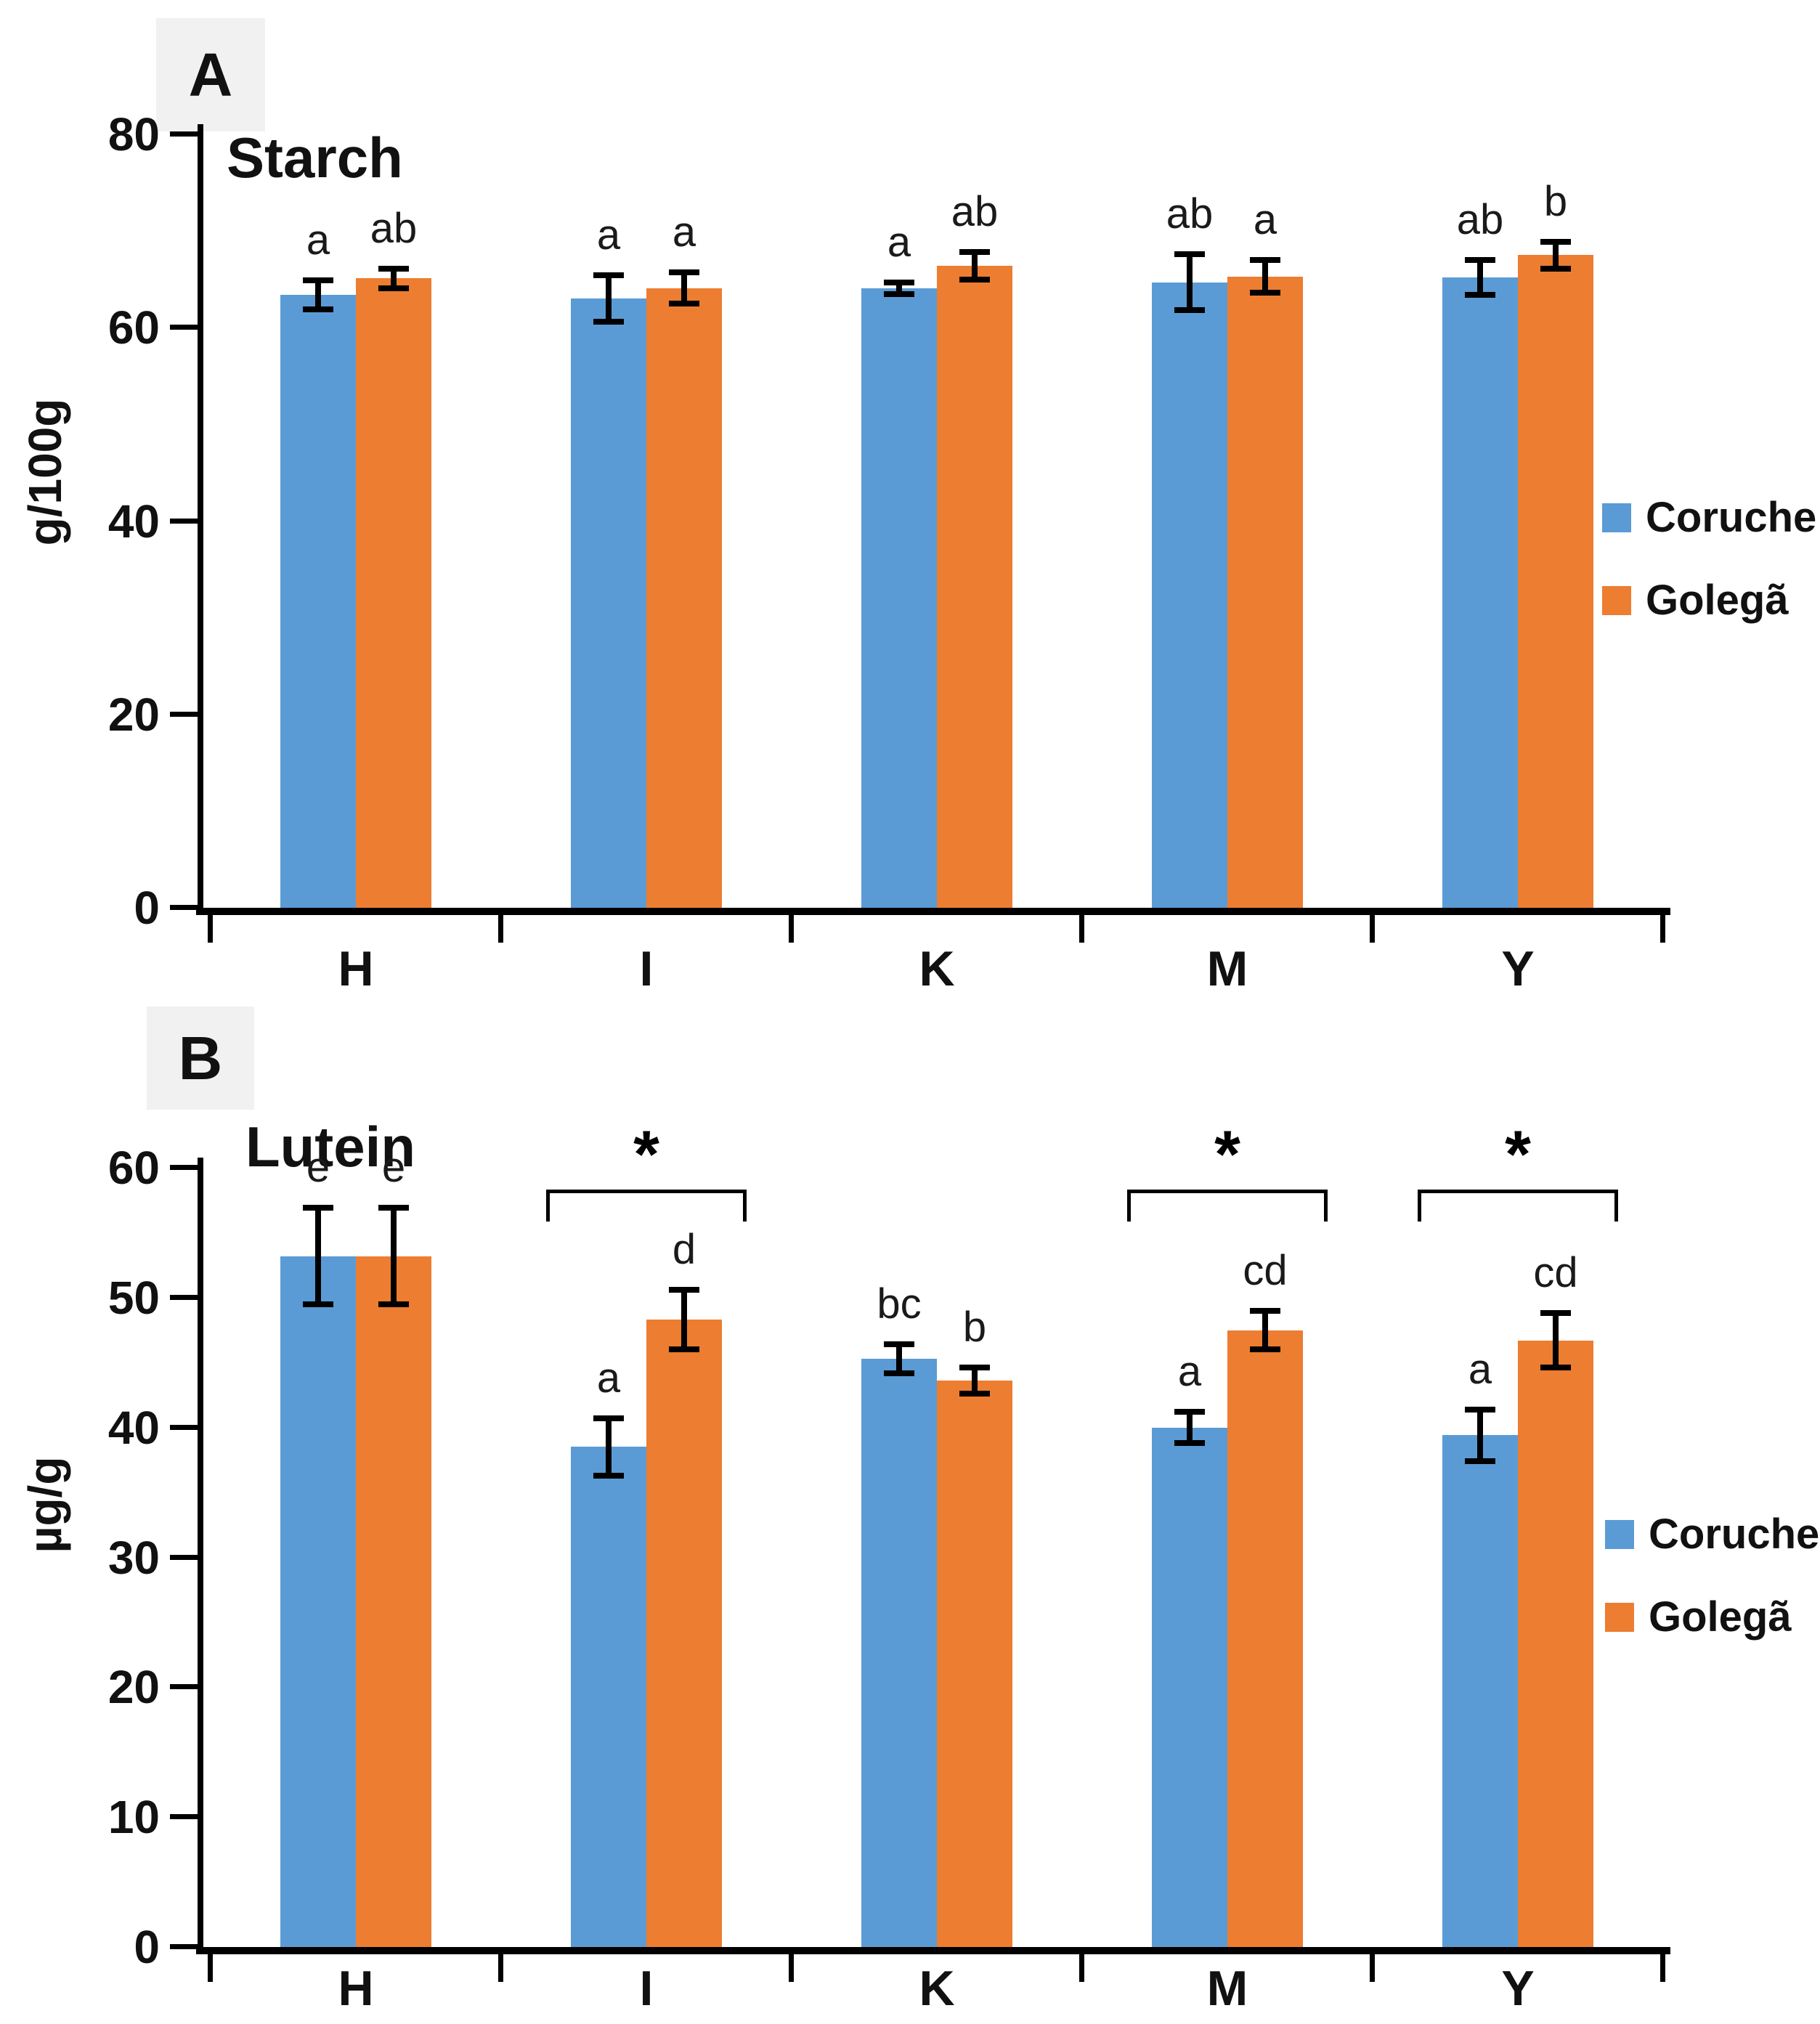 This screenshot has height=2024, width=1820. What do you see at coordinates (393, 593) in the screenshot?
I see `bar-golegã-H` at bounding box center [393, 593].